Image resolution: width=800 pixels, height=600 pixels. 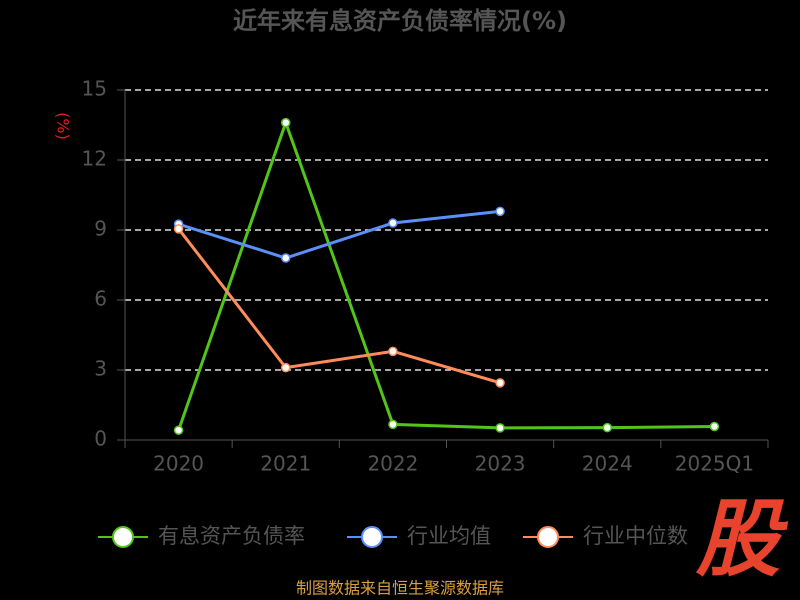 What do you see at coordinates (231, 536) in the screenshot?
I see `legend-label: 有息资产负债率` at bounding box center [231, 536].